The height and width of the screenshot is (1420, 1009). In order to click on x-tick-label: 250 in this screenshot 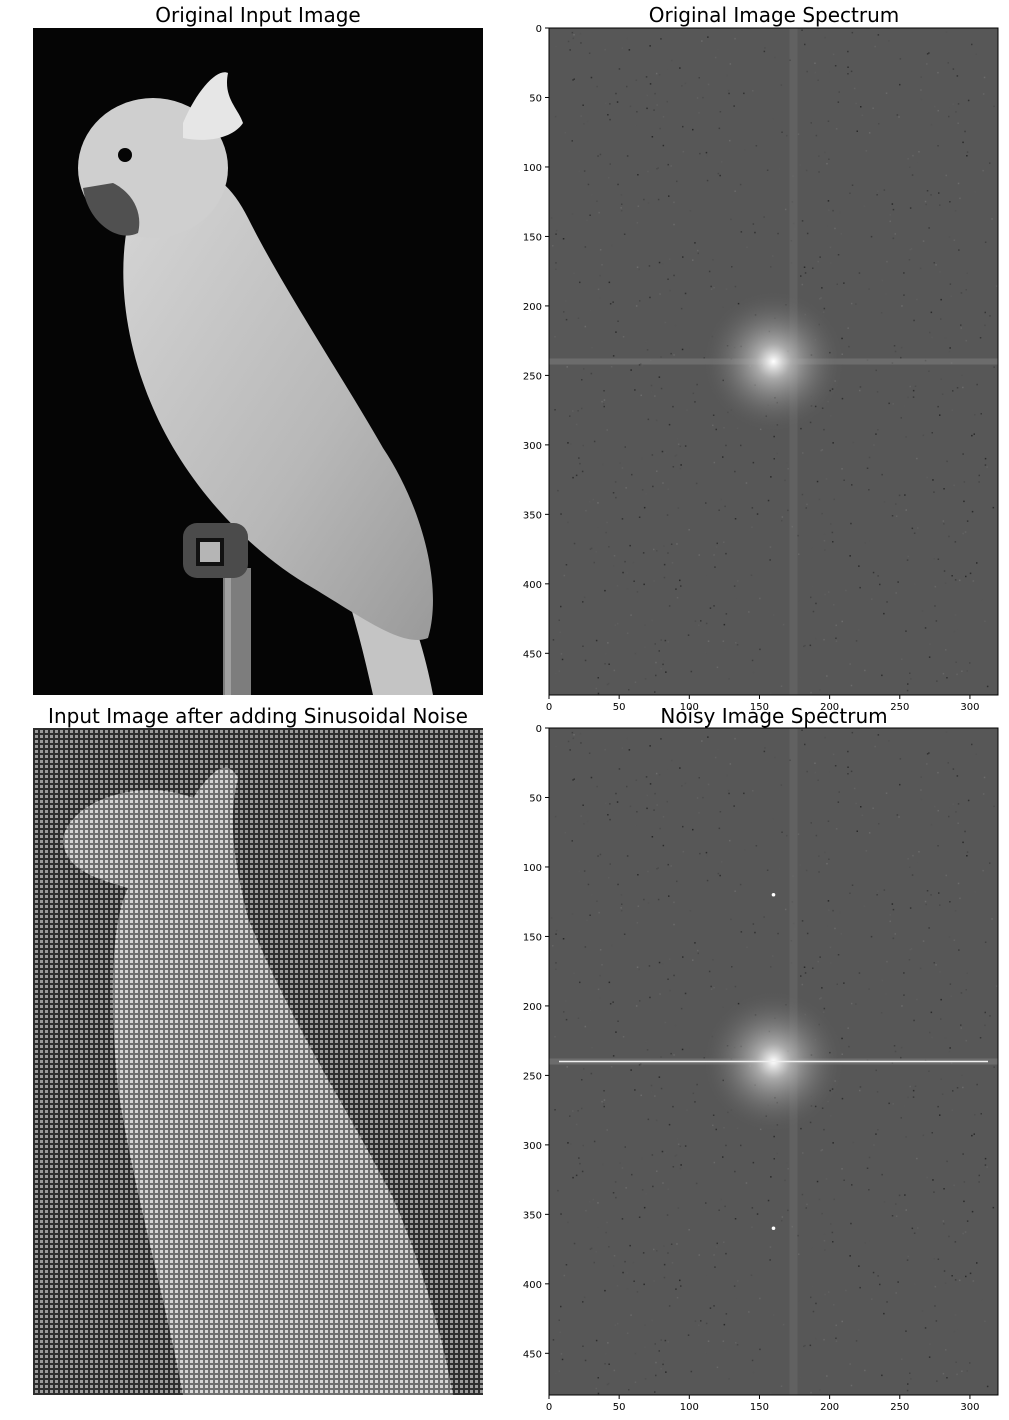, I will do `click(899, 1407)`.